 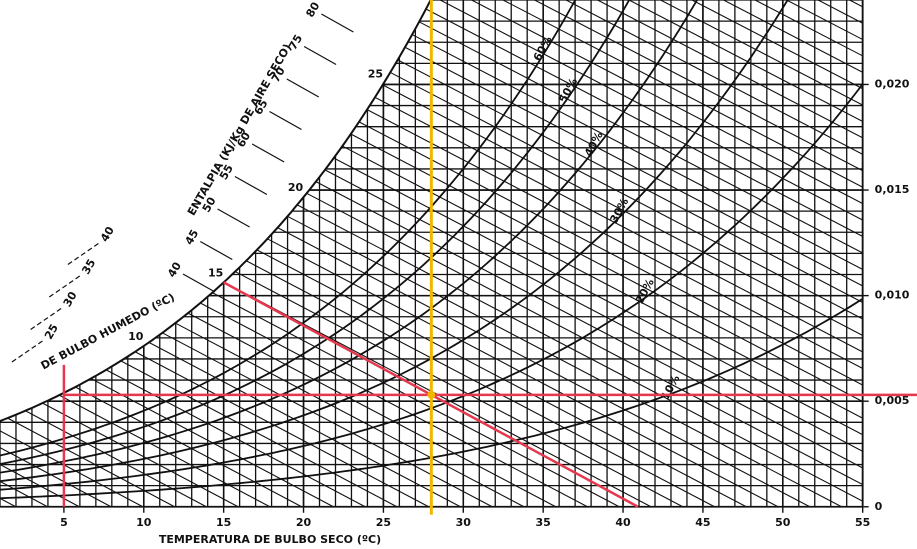 What do you see at coordinates (892, 400) in the screenshot?
I see `y-tick-label: 0,005` at bounding box center [892, 400].